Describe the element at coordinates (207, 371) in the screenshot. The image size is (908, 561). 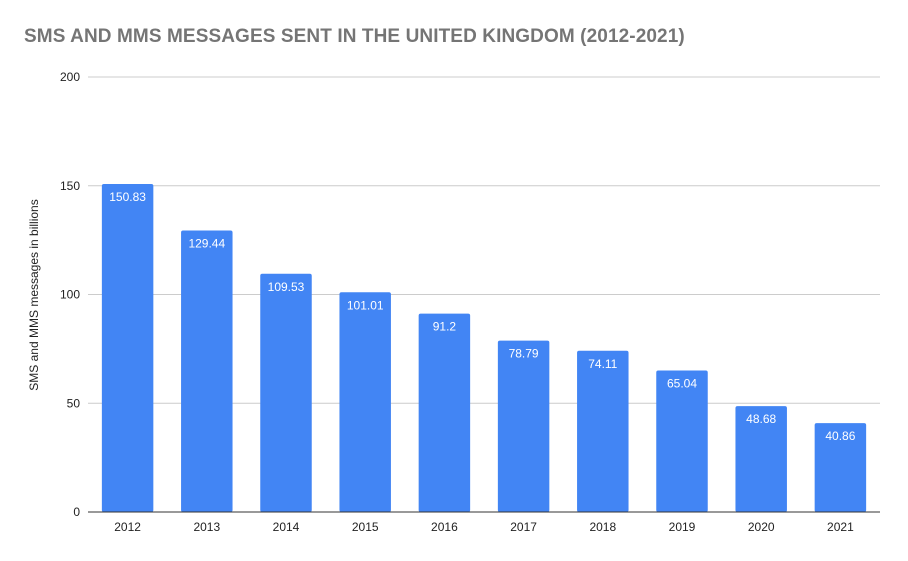
I see `bar-2013` at that location.